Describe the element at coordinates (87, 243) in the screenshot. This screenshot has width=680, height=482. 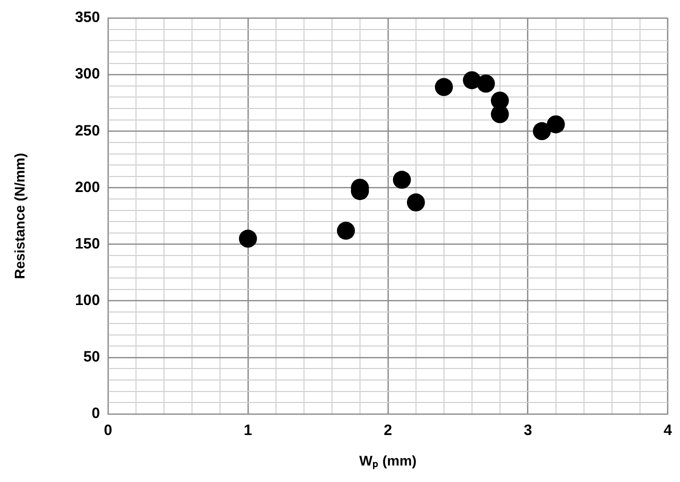
I see `y-tick-label: 150` at that location.